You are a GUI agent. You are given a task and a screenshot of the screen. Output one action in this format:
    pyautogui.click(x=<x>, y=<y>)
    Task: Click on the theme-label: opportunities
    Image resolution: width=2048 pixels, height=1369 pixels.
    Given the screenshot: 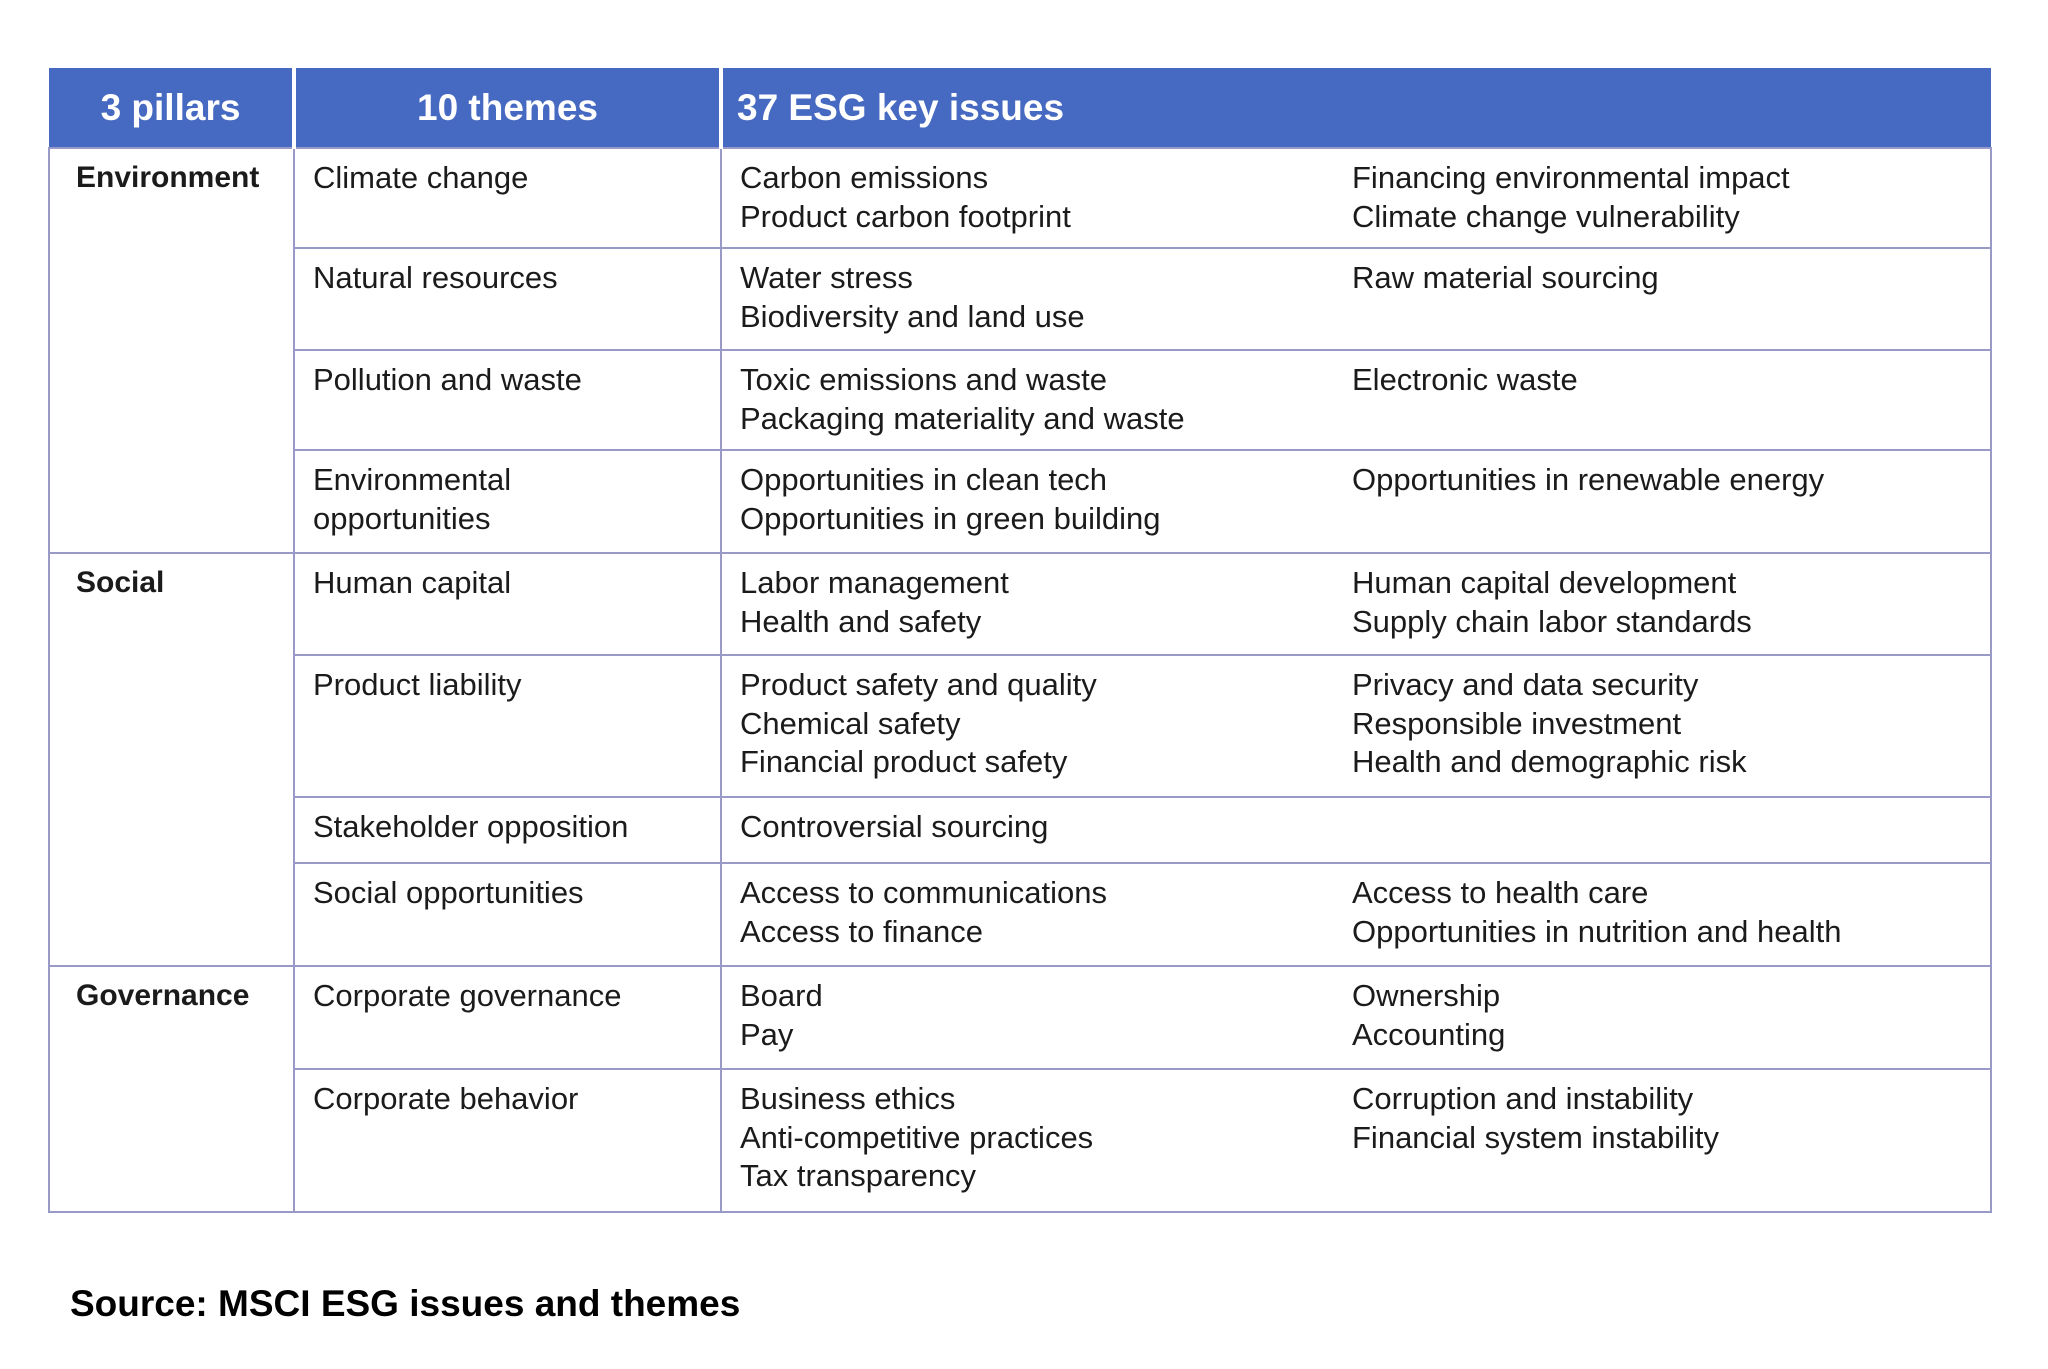 What is the action you would take?
    pyautogui.click(x=402, y=518)
    